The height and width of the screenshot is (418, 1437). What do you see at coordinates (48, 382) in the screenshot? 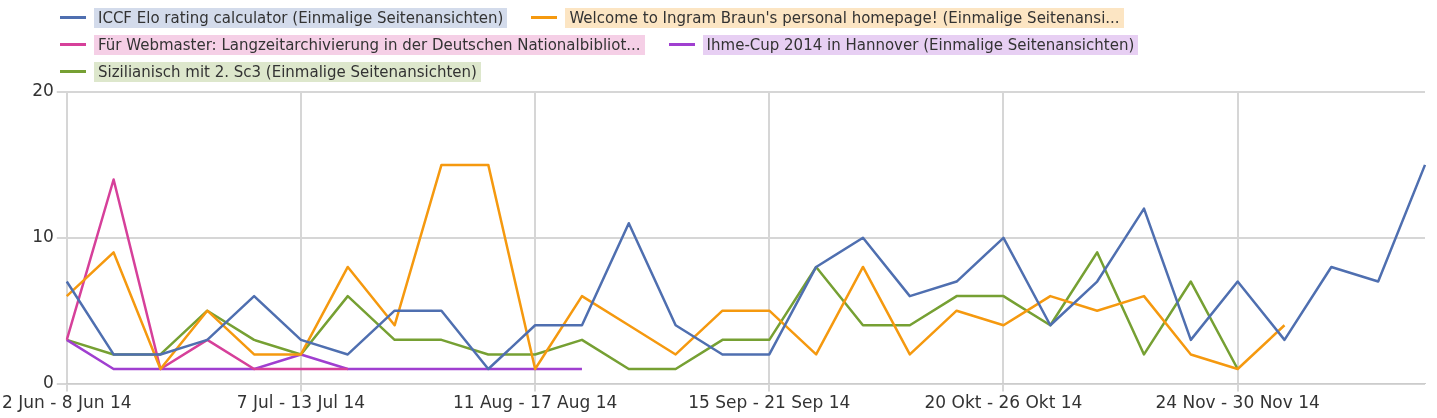
I see `y-tick-label: 0` at bounding box center [48, 382].